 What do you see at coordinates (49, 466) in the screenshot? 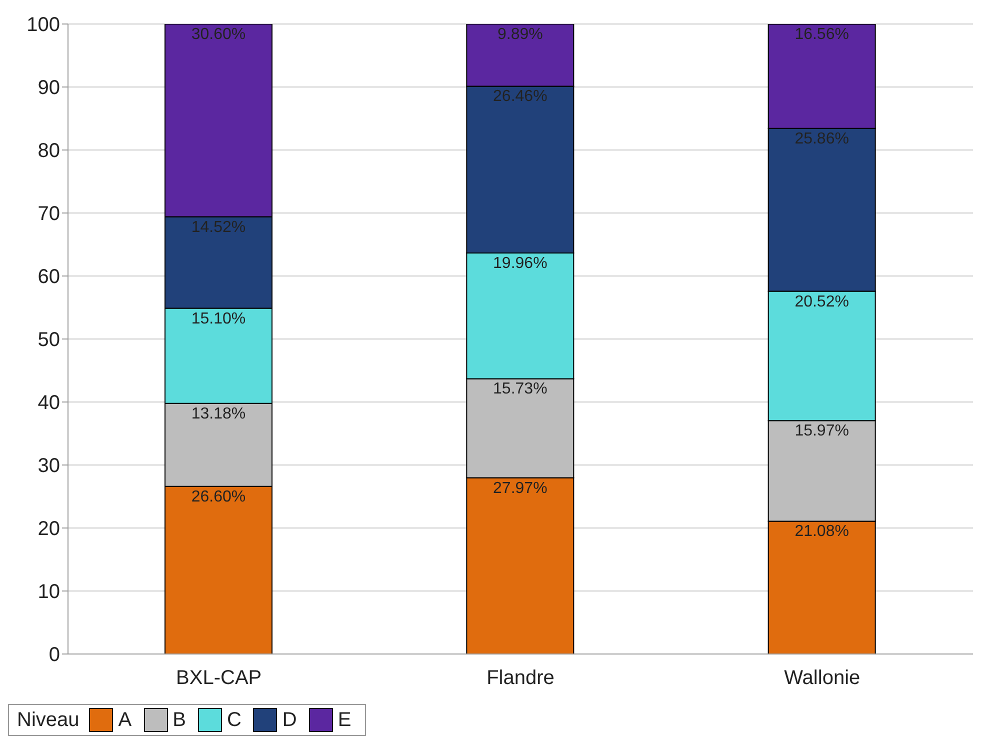
I see `y-tick-label: 30` at bounding box center [49, 466].